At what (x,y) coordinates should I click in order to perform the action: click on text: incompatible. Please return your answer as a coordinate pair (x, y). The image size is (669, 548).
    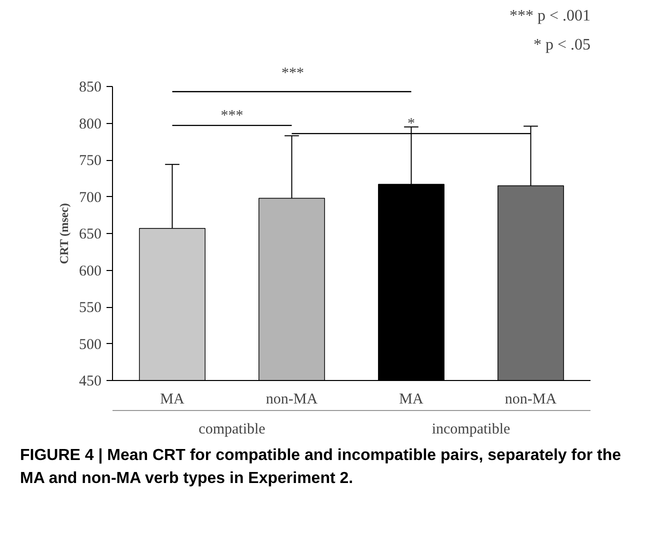
    Looking at the image, I should click on (471, 430).